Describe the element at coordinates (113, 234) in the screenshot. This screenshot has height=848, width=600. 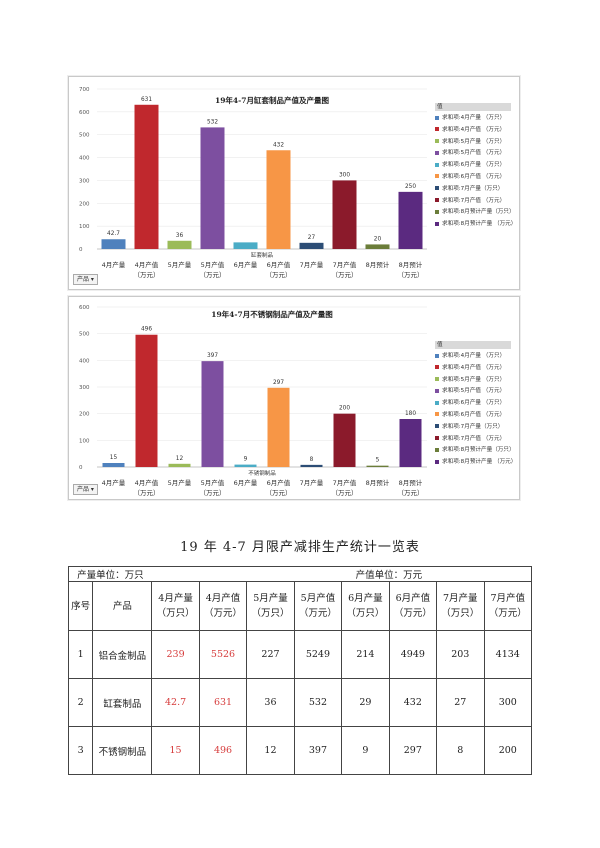
I see `chart1-data-label: 42.7` at that location.